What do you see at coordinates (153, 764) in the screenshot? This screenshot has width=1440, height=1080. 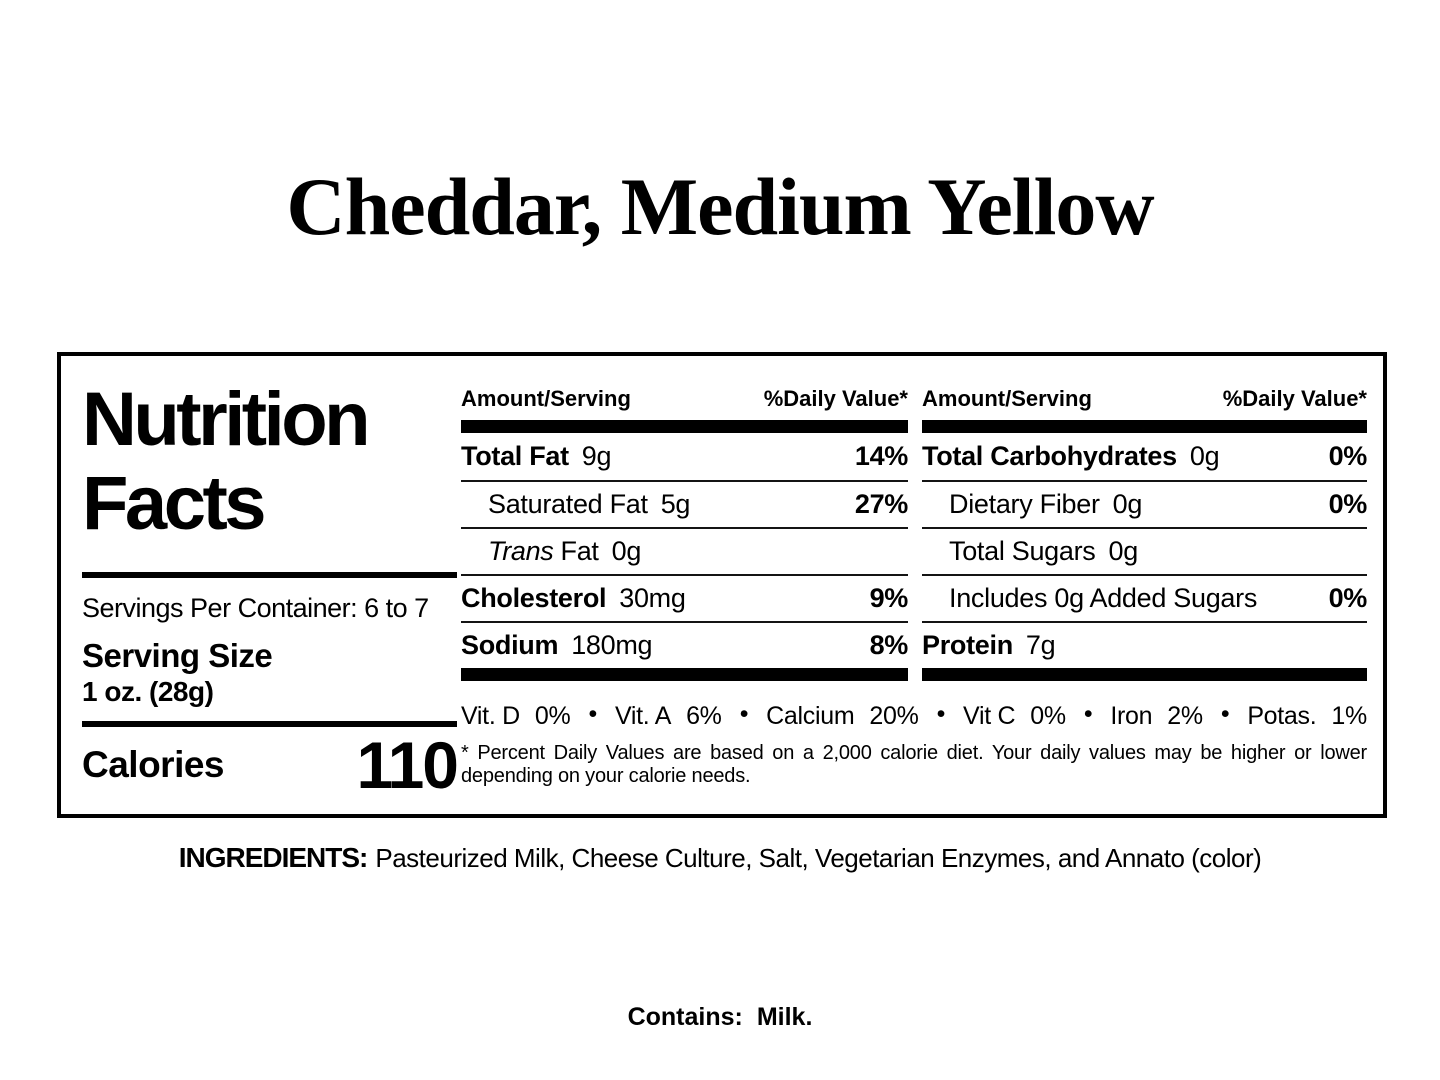 I see `calories-label: Calories` at bounding box center [153, 764].